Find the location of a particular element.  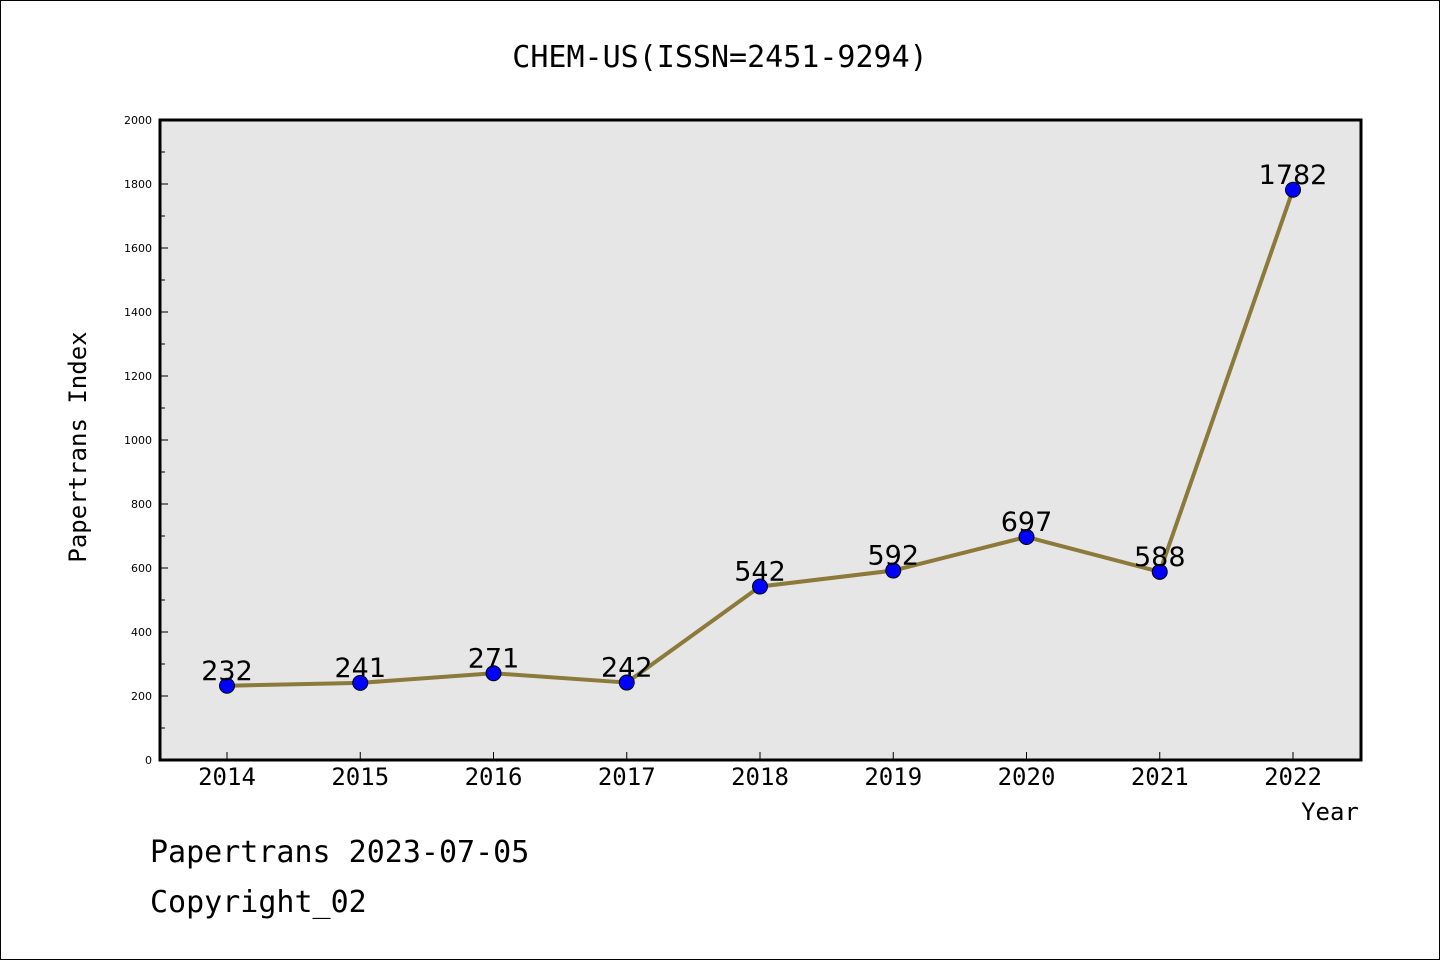

x-tick-label: 2014 is located at coordinates (227, 777).